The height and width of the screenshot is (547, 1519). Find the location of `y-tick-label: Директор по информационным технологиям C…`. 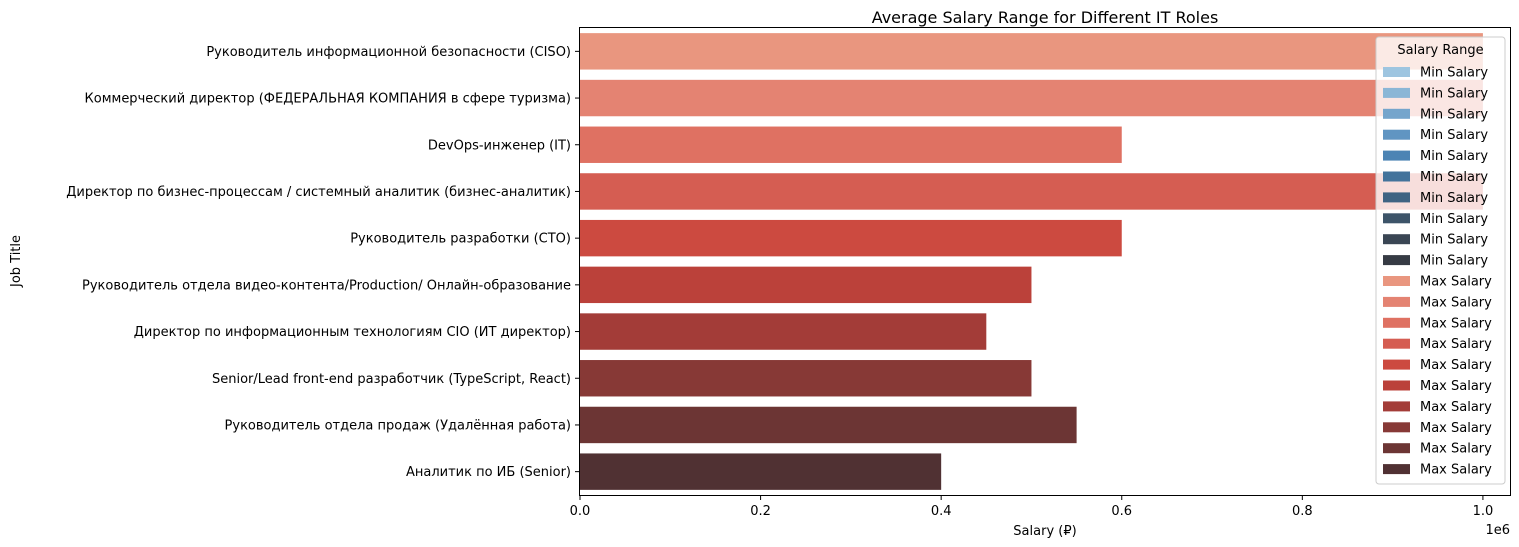

y-tick-label: Директор по информационным технологиям C… is located at coordinates (352, 332).